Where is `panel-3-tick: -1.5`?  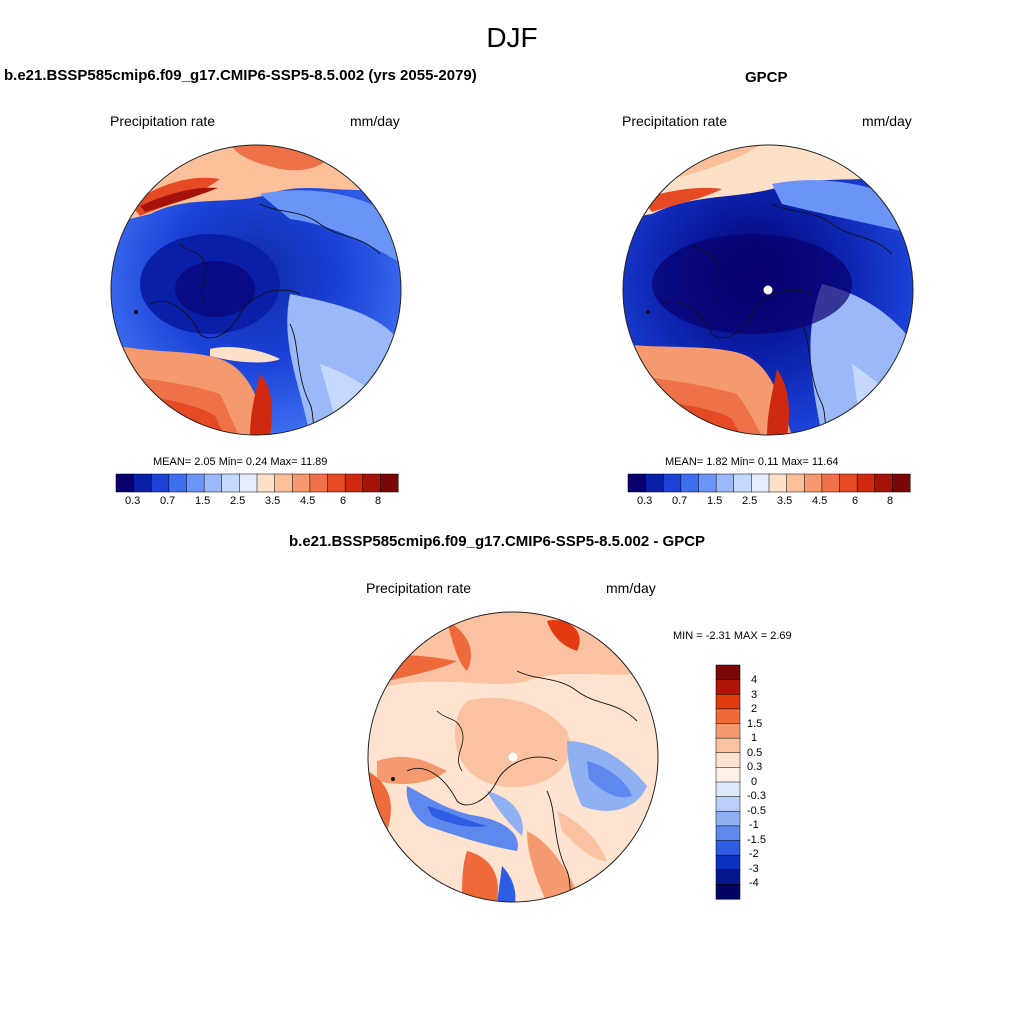 panel-3-tick: -1.5 is located at coordinates (756, 840).